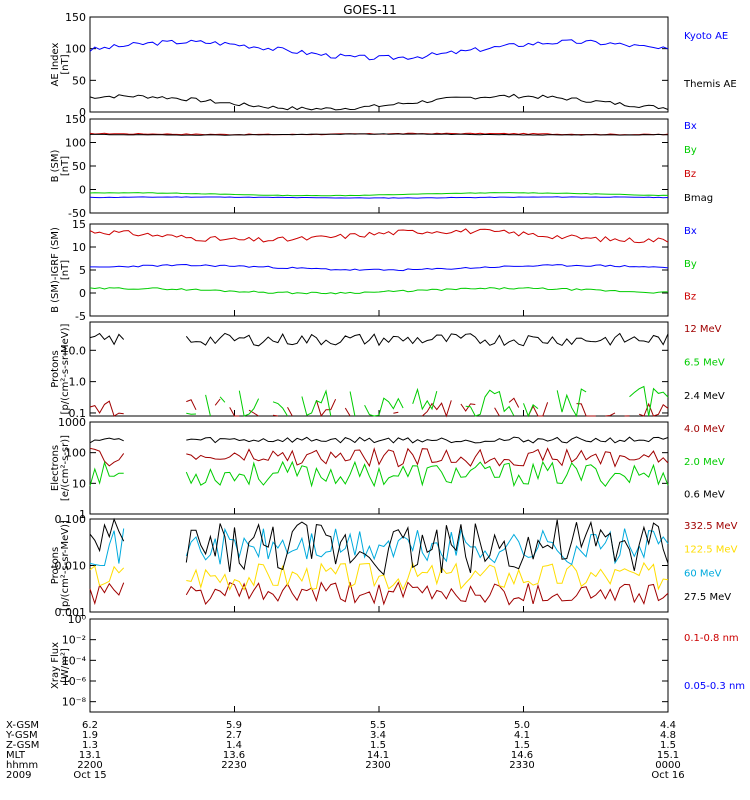 This screenshot has height=800, width=750. What do you see at coordinates (378, 735) in the screenshot?
I see `x-tick-label: 3.4` at bounding box center [378, 735].